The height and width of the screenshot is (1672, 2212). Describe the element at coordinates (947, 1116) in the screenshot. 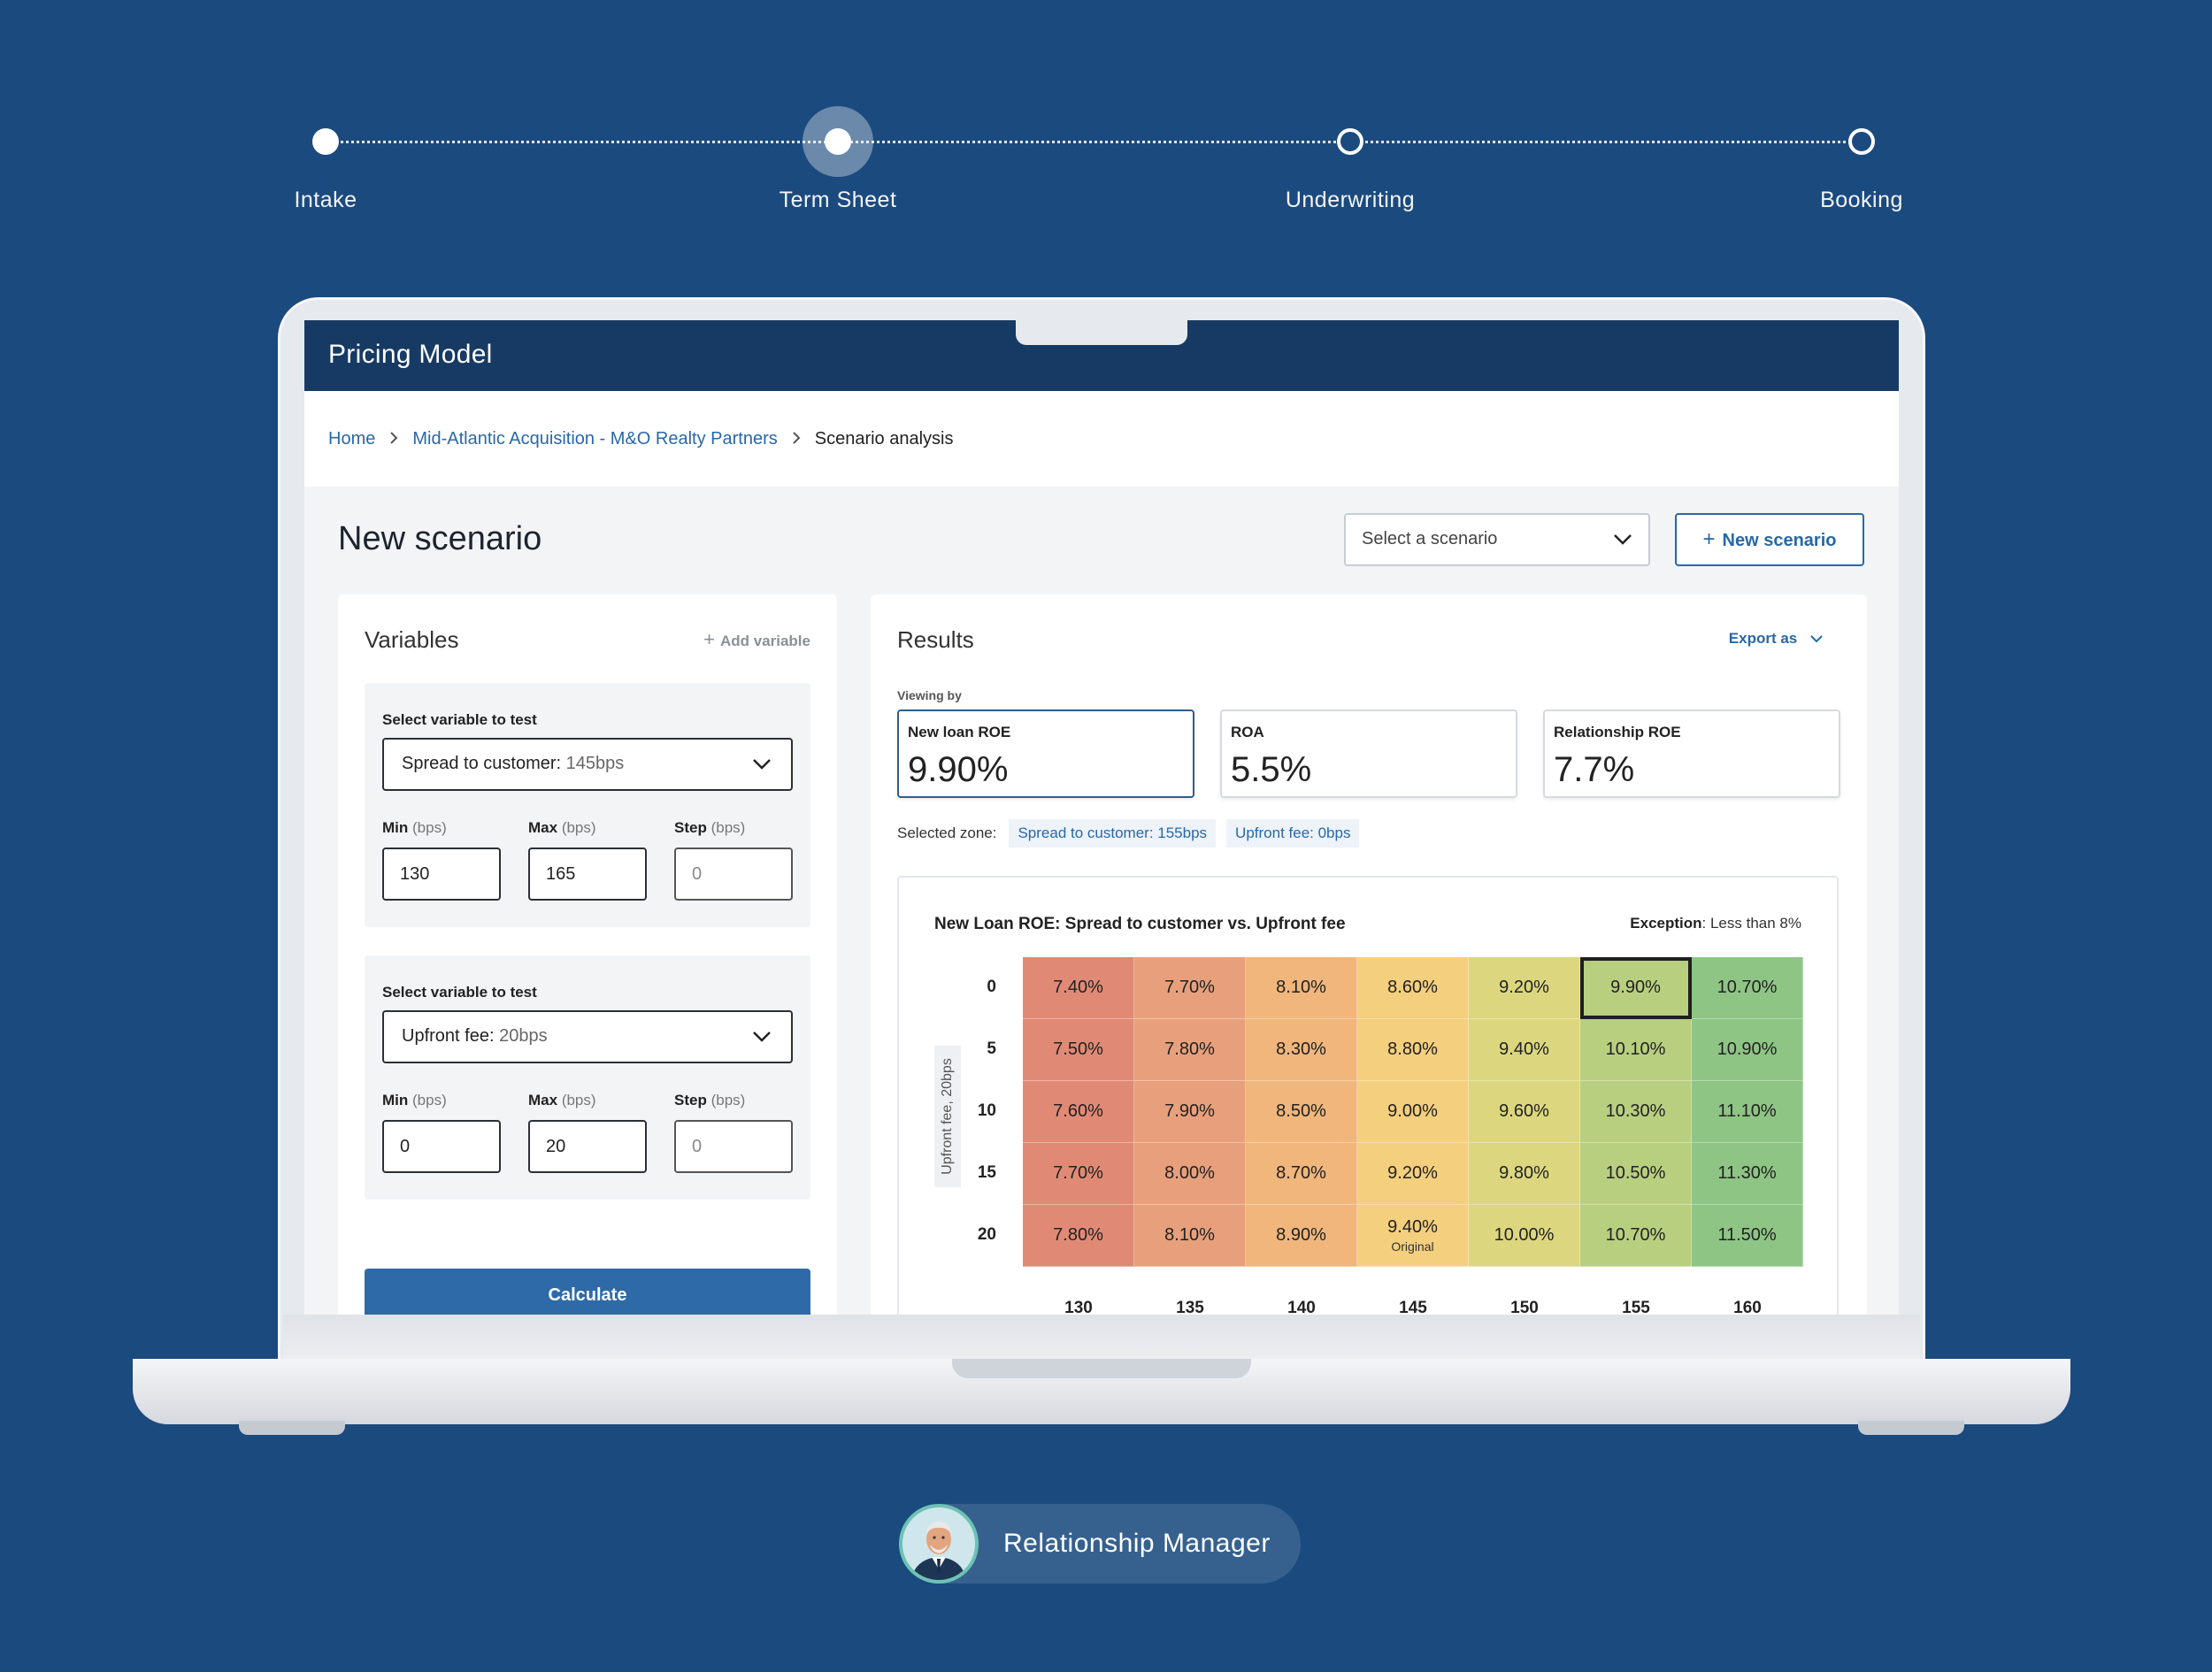

I see `y-axis-label-box` at that location.